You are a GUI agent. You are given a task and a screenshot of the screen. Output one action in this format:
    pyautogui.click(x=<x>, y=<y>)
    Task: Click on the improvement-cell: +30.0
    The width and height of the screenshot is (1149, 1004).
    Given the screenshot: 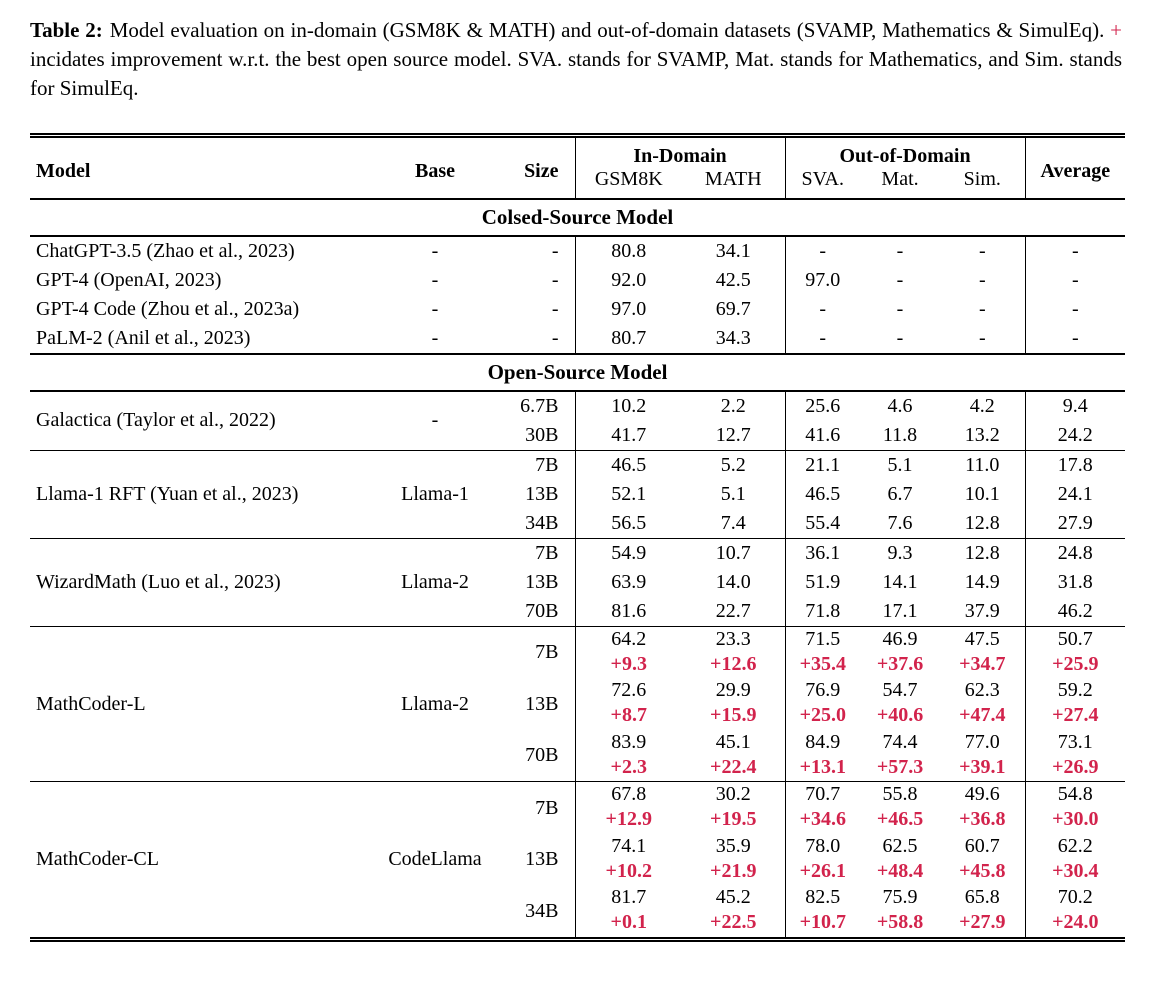 What is the action you would take?
    pyautogui.click(x=1075, y=820)
    